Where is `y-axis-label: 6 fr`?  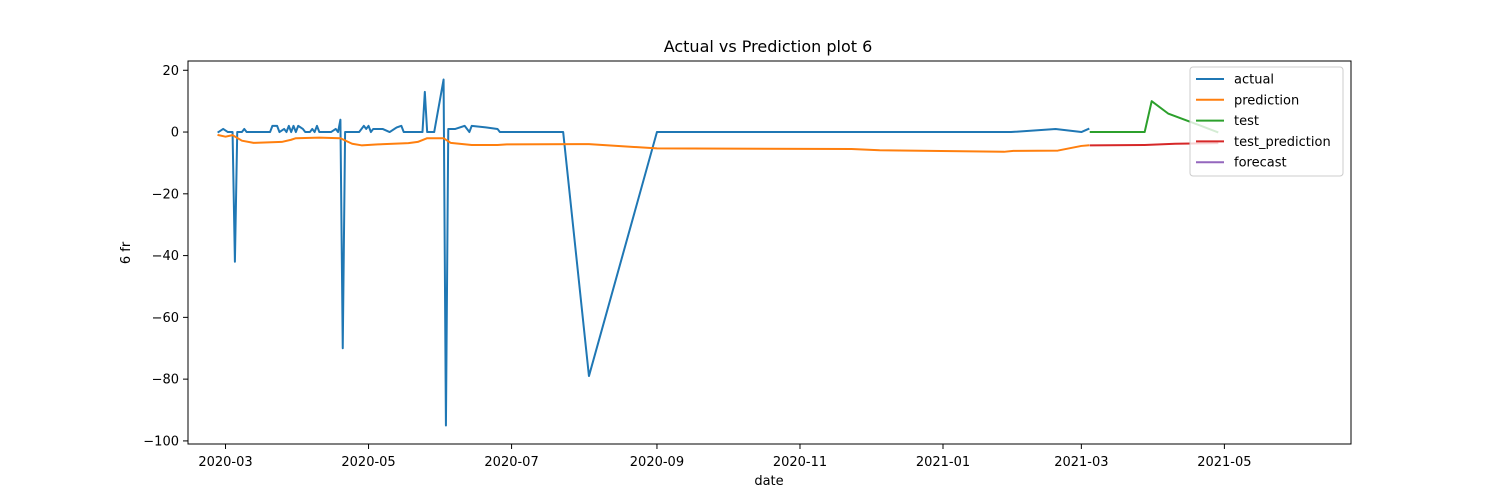 y-axis-label: 6 fr is located at coordinates (126, 252).